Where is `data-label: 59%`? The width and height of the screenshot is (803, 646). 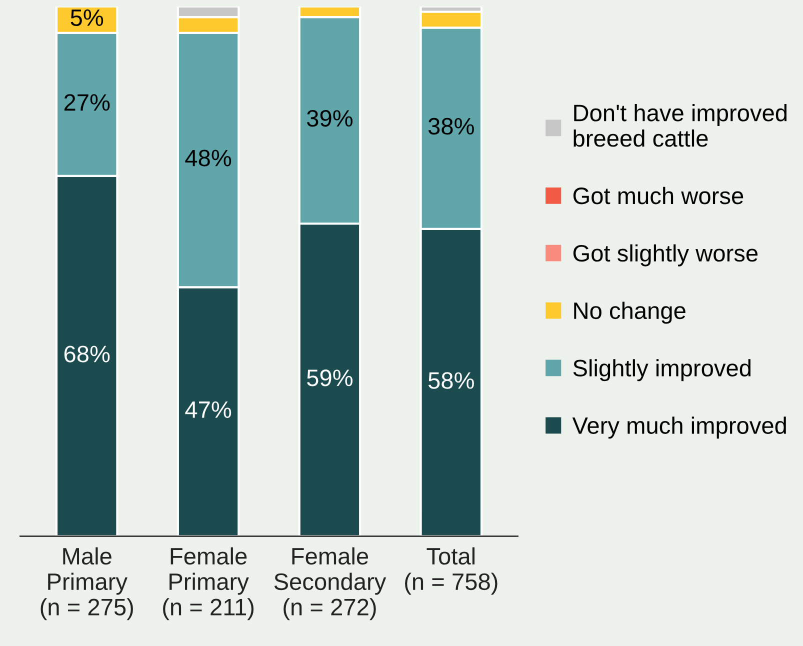
data-label: 59% is located at coordinates (330, 378).